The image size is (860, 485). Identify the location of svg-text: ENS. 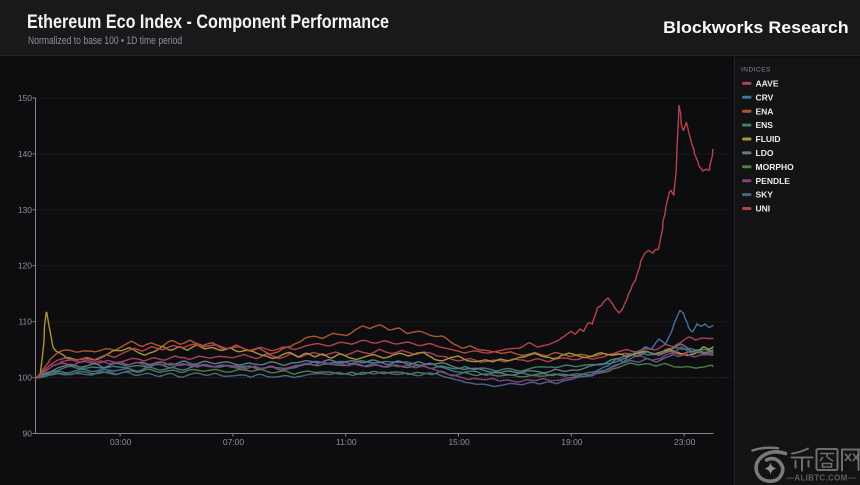
(765, 125).